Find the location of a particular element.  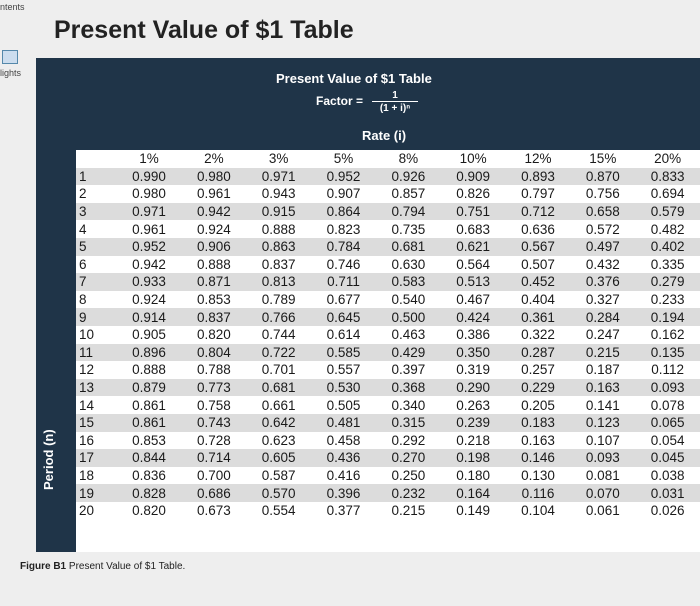

value-cell: 0.642 is located at coordinates (278, 423).